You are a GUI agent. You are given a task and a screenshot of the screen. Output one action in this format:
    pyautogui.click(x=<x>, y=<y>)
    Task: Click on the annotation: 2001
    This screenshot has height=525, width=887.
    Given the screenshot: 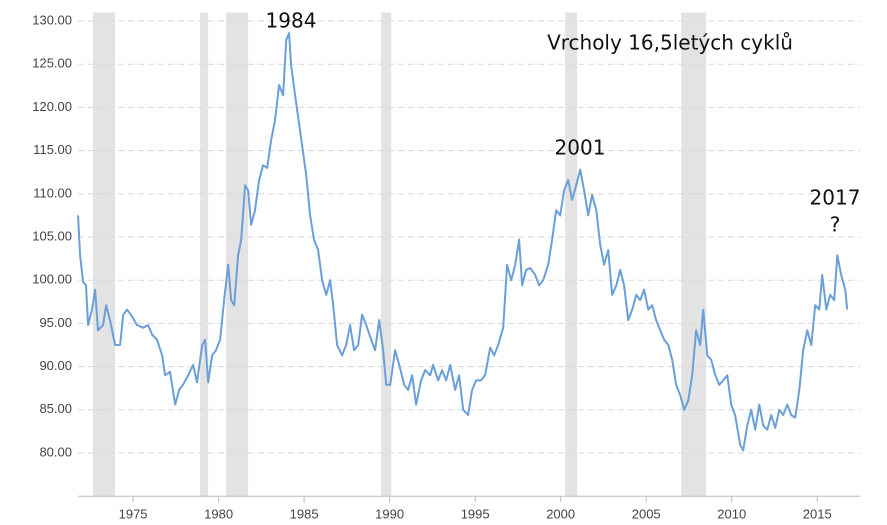 What is the action you would take?
    pyautogui.click(x=580, y=148)
    